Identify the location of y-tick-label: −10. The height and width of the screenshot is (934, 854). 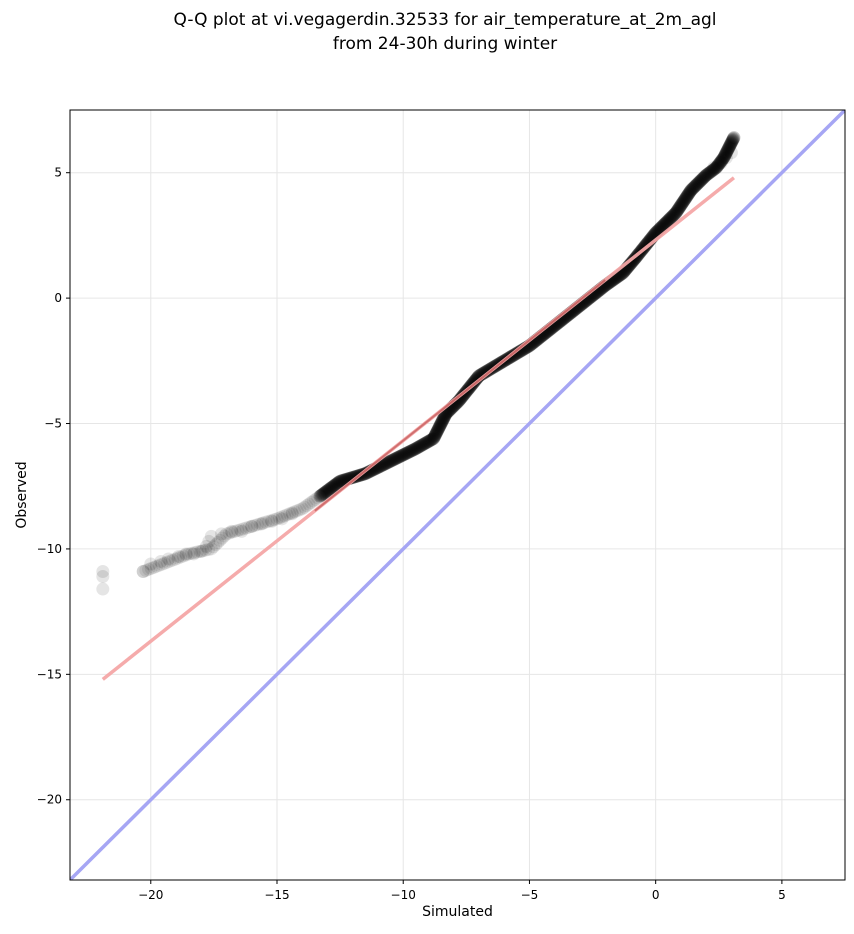
(49, 549).